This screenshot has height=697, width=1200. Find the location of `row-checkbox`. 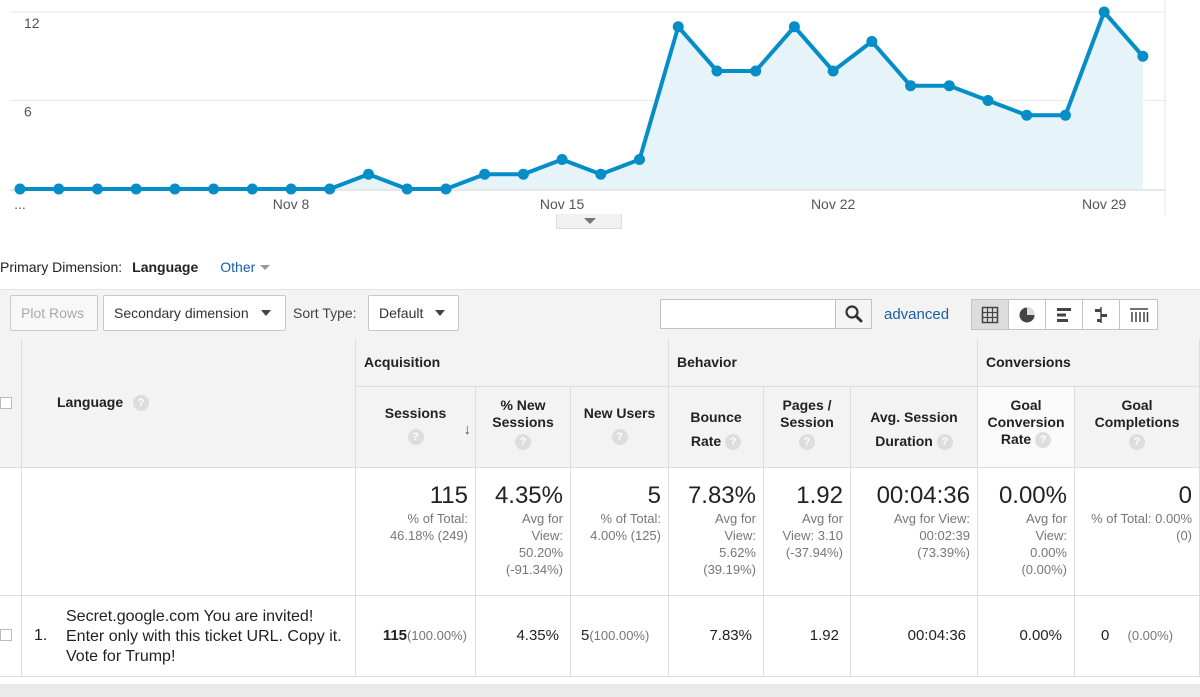

row-checkbox is located at coordinates (6, 635).